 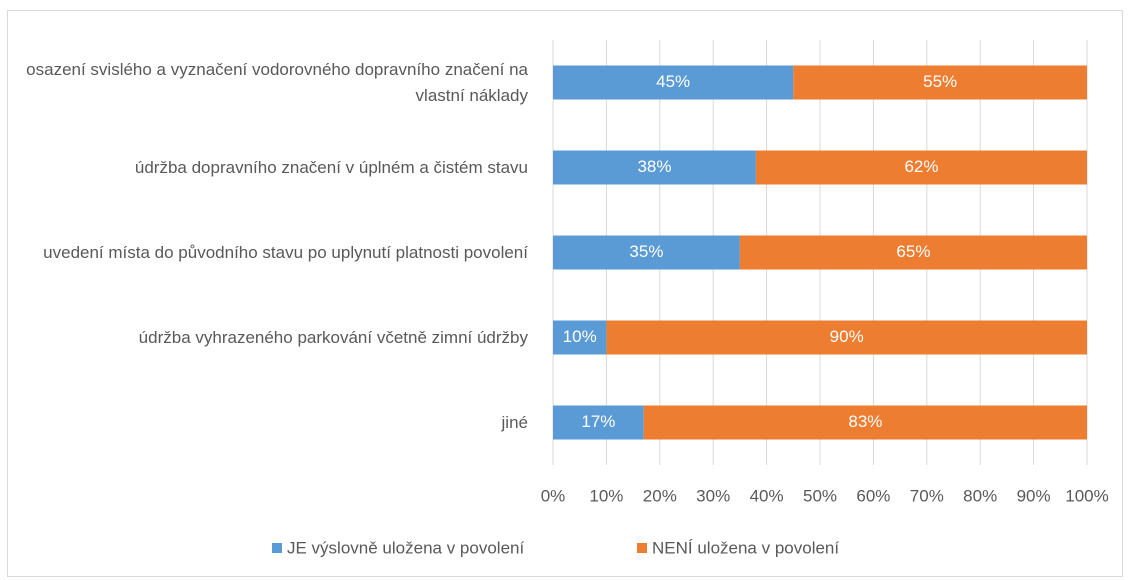 I want to click on x-tick-label: 100%, so click(x=1086, y=495).